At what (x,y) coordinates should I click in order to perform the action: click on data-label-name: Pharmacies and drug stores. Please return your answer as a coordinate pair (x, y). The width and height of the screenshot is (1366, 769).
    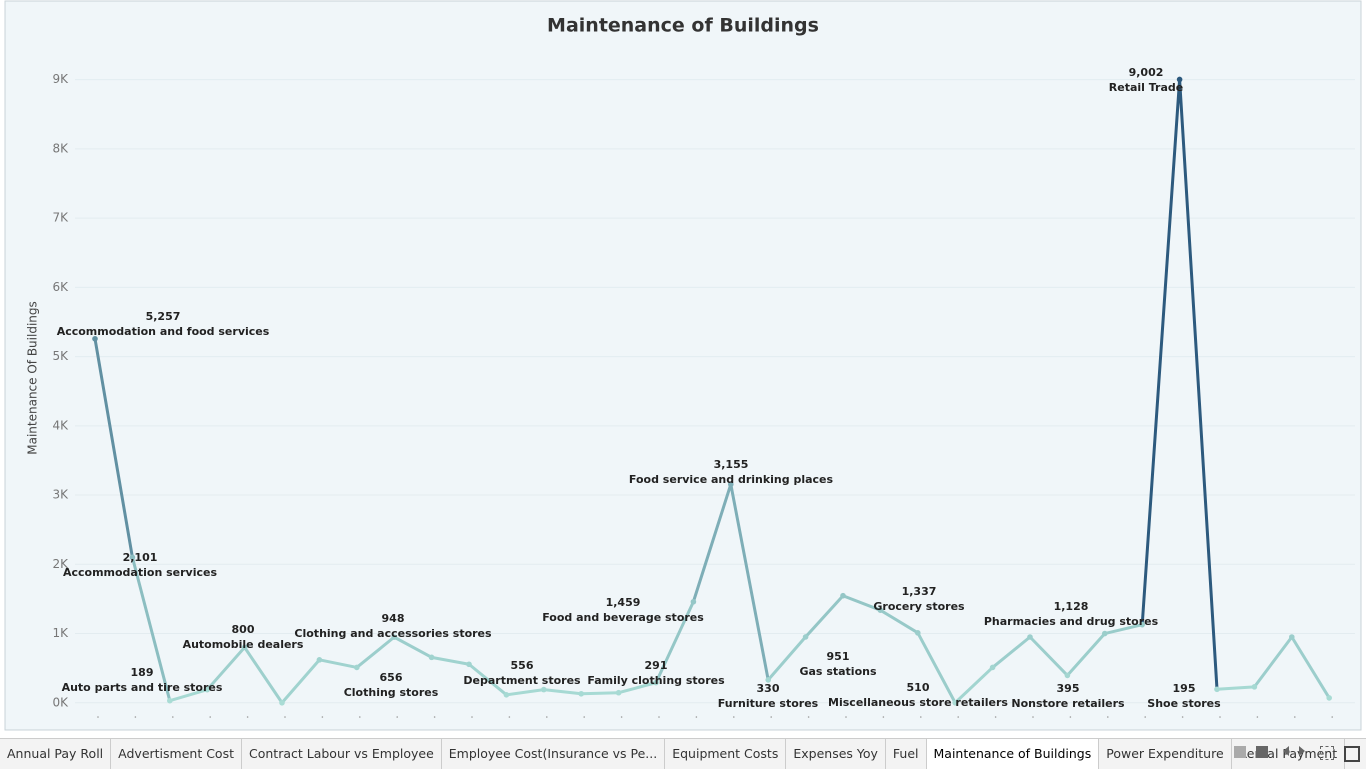
    Looking at the image, I should click on (1071, 621).